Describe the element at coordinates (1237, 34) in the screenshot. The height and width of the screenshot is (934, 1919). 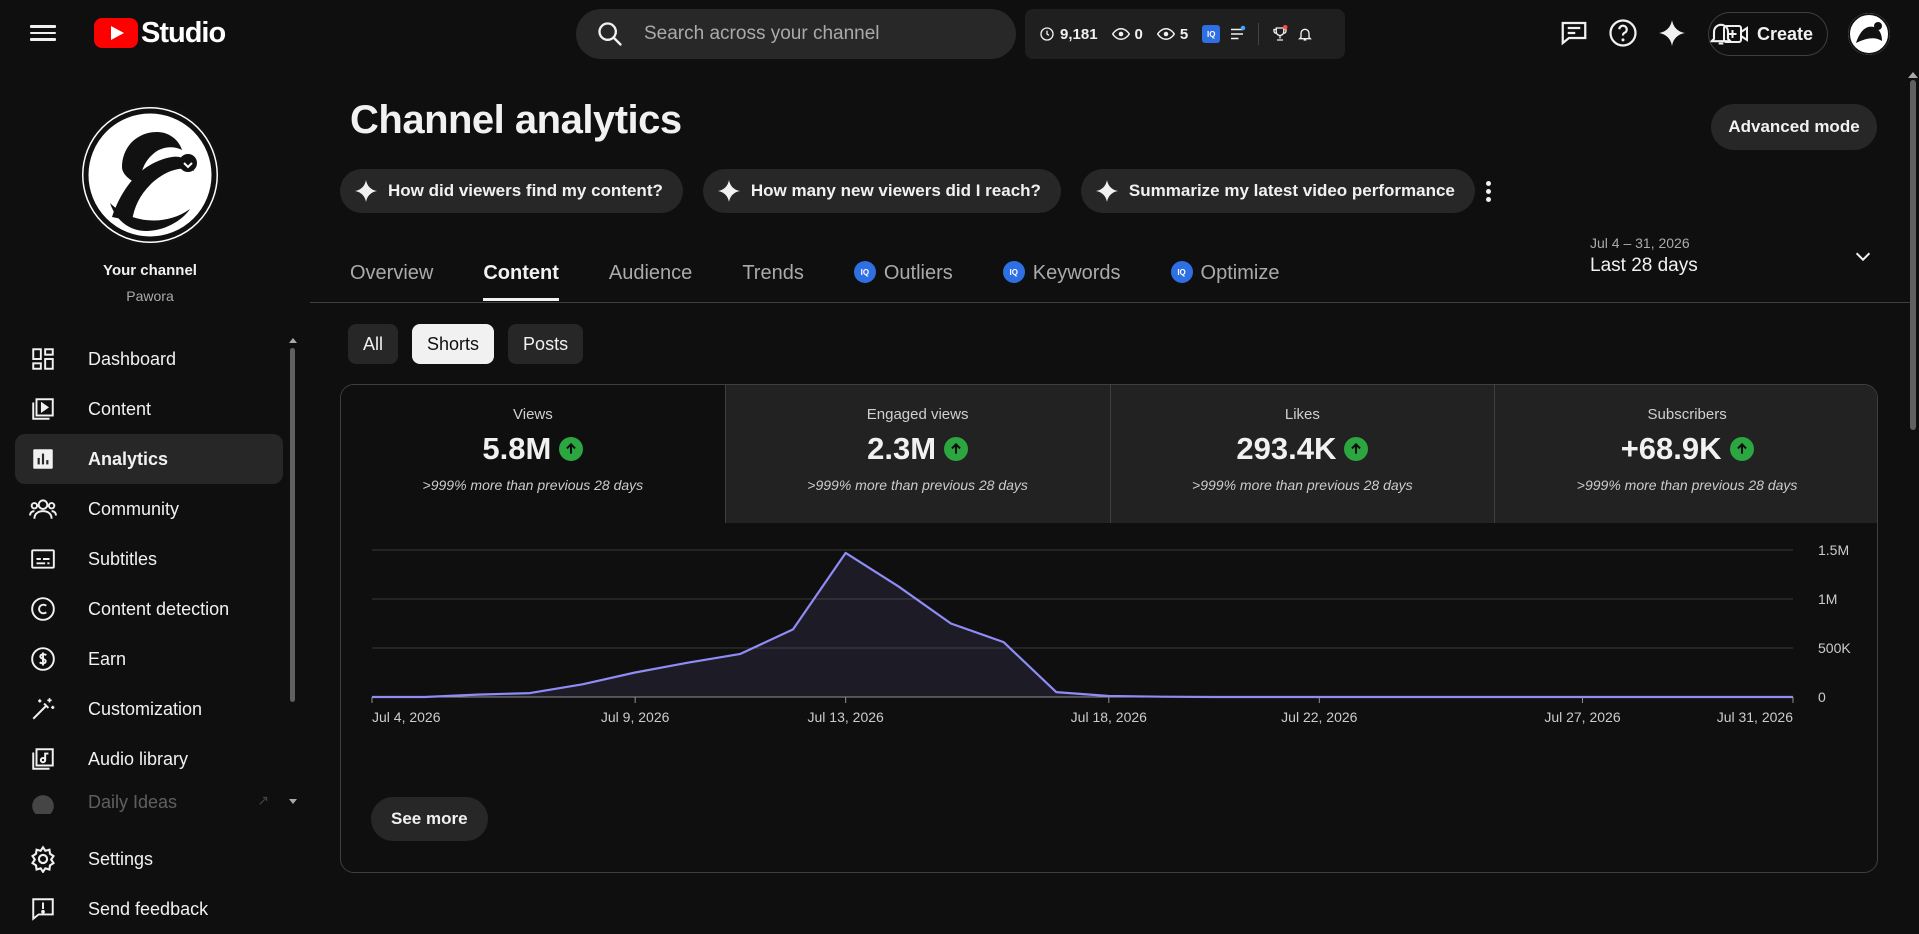
I see `list-icon` at that location.